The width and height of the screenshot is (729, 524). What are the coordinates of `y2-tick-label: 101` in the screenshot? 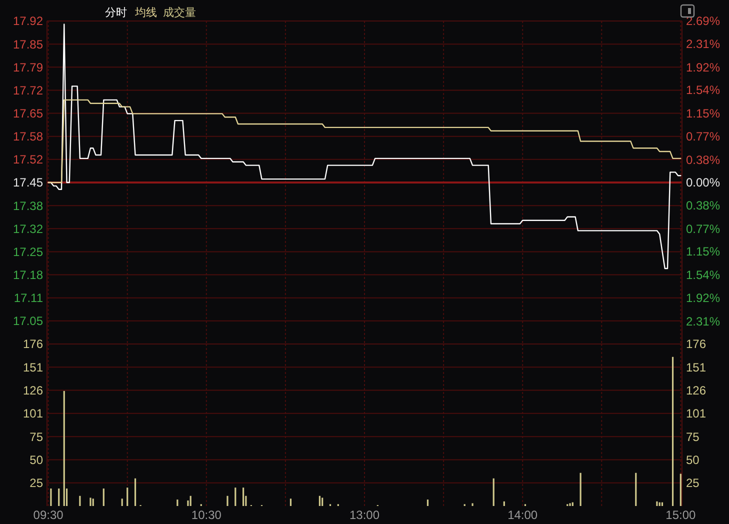 It's located at (696, 413).